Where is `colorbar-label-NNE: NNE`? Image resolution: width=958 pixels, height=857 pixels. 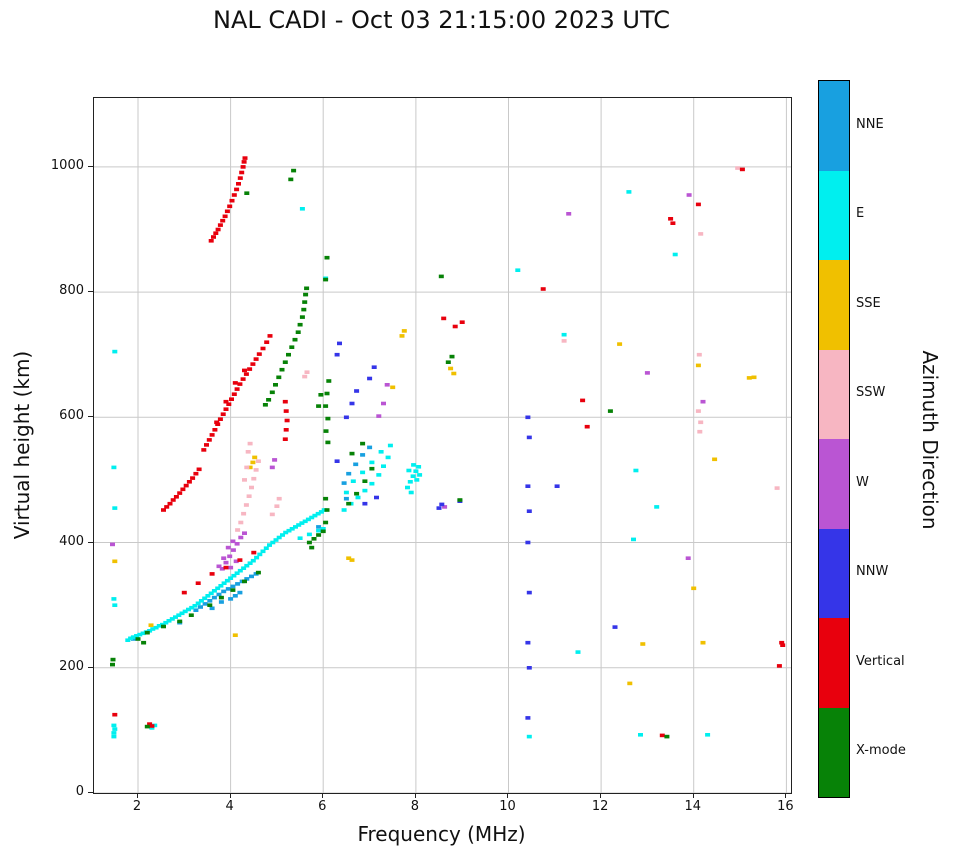
colorbar-label-NNE: NNE is located at coordinates (870, 124).